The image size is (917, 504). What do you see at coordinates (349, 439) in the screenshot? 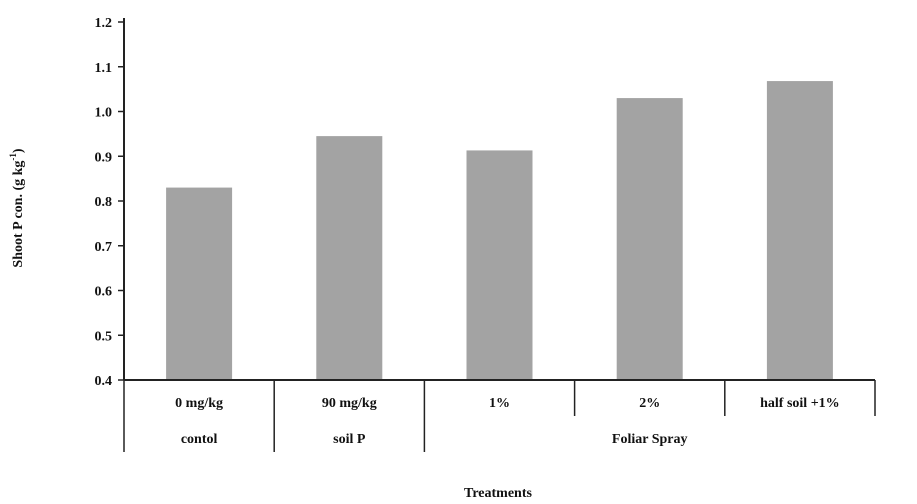
I see `x-group-label: soil P` at bounding box center [349, 439].